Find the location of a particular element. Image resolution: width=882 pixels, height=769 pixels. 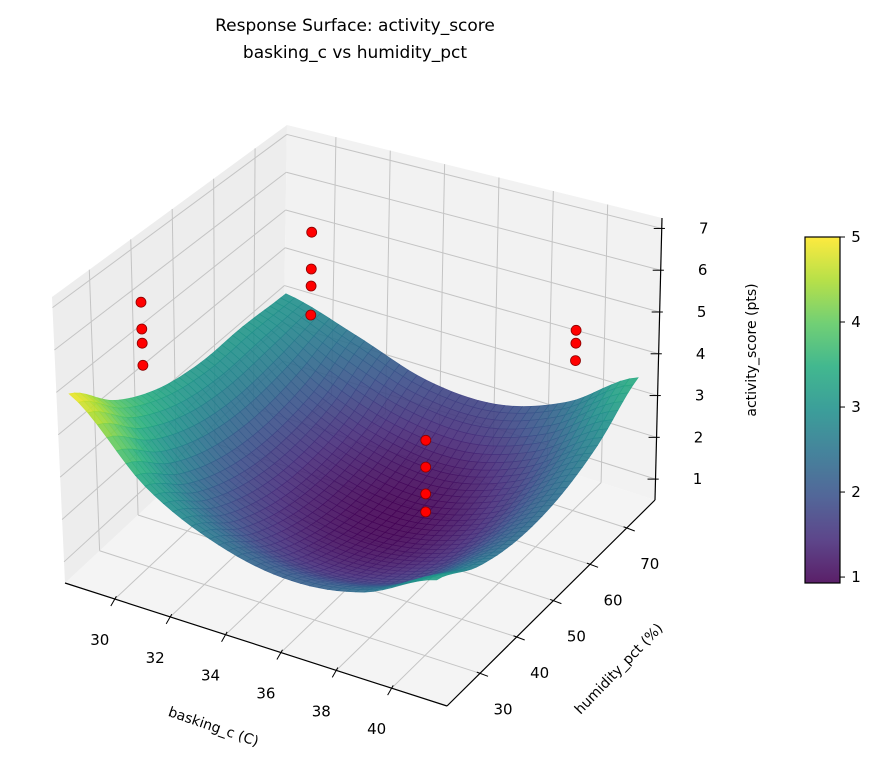

z-tick-label: 7 is located at coordinates (704, 228).